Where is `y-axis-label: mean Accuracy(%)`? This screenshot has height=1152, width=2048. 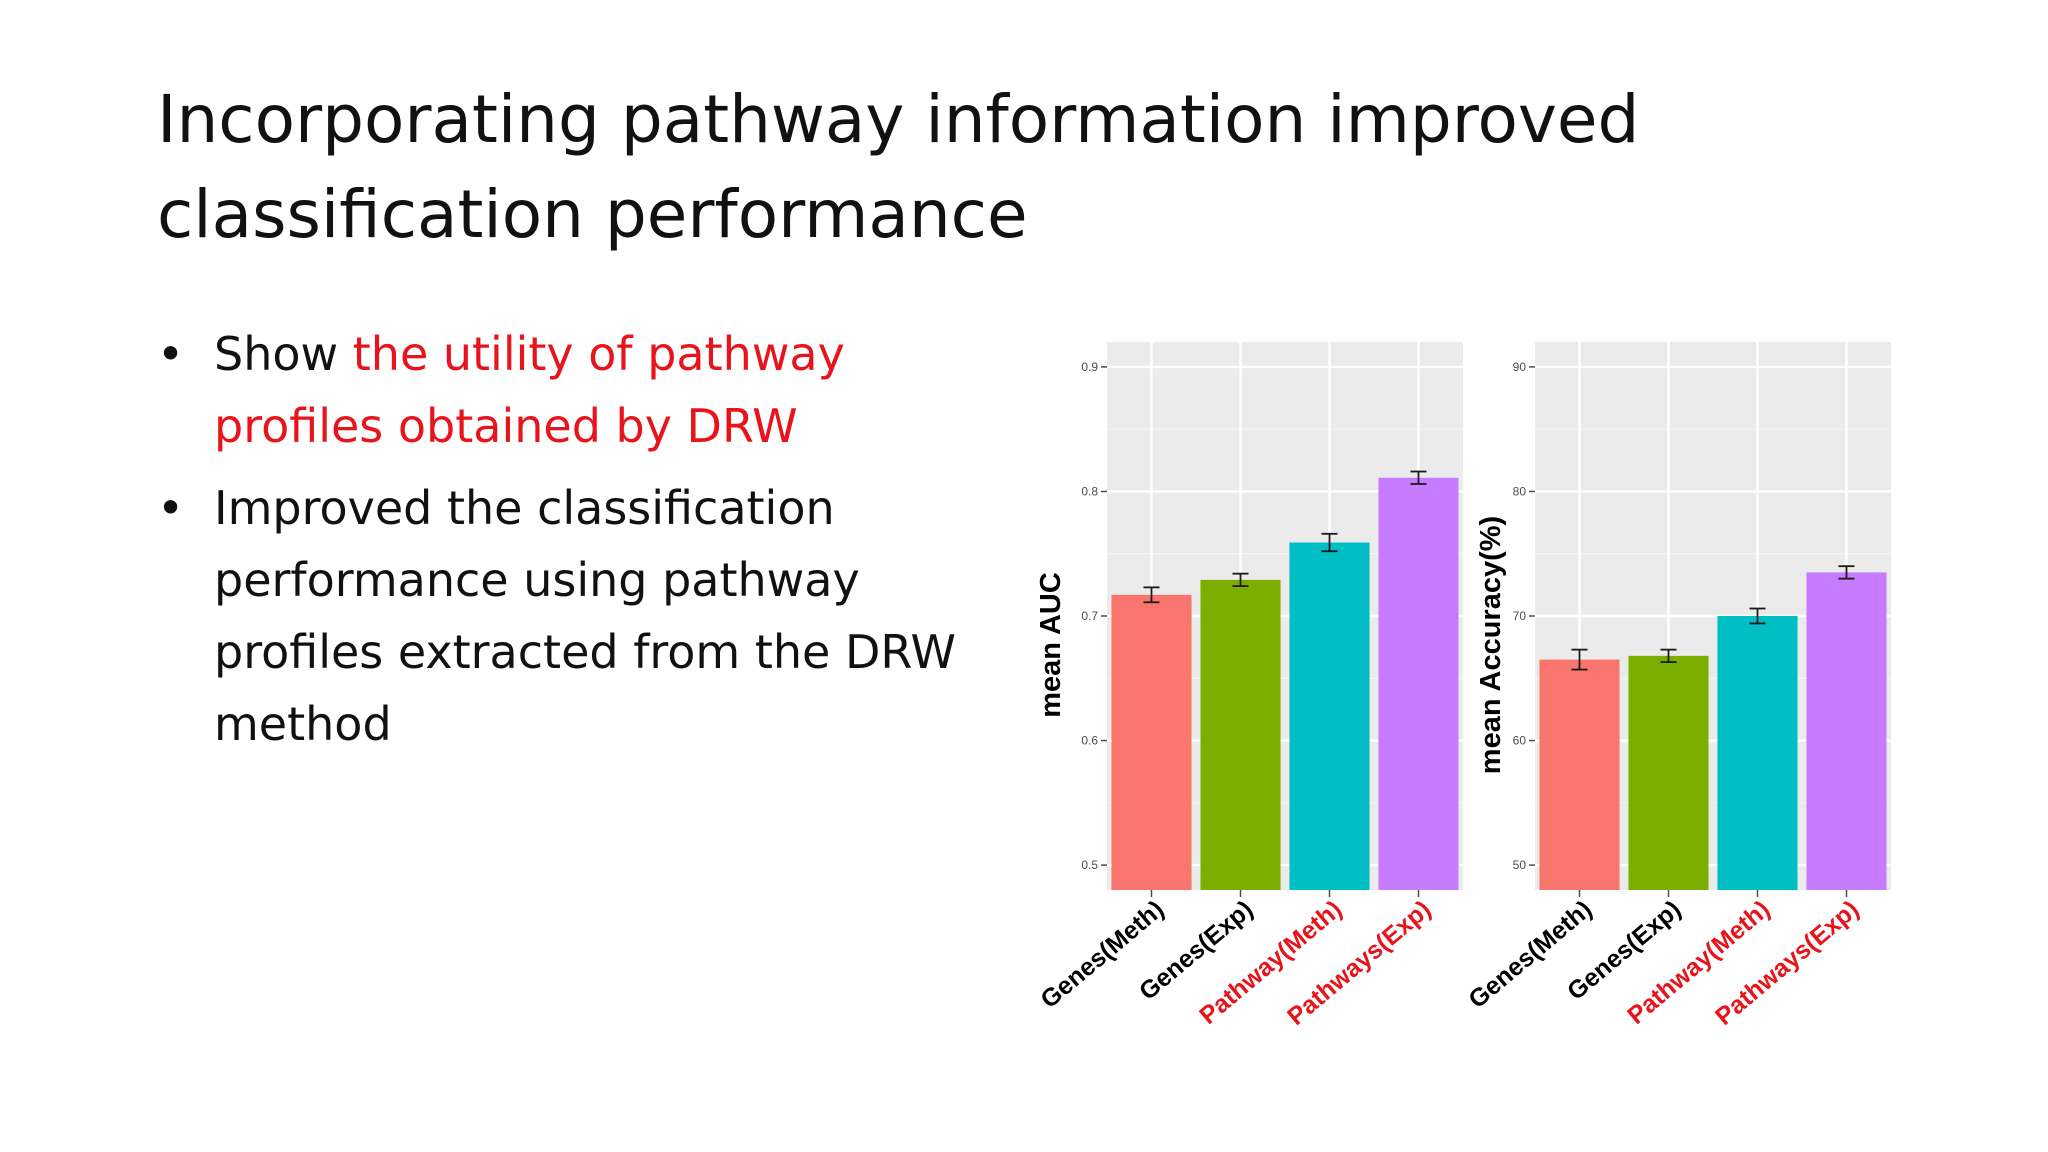
y-axis-label: mean Accuracy(%) is located at coordinates (1491, 645).